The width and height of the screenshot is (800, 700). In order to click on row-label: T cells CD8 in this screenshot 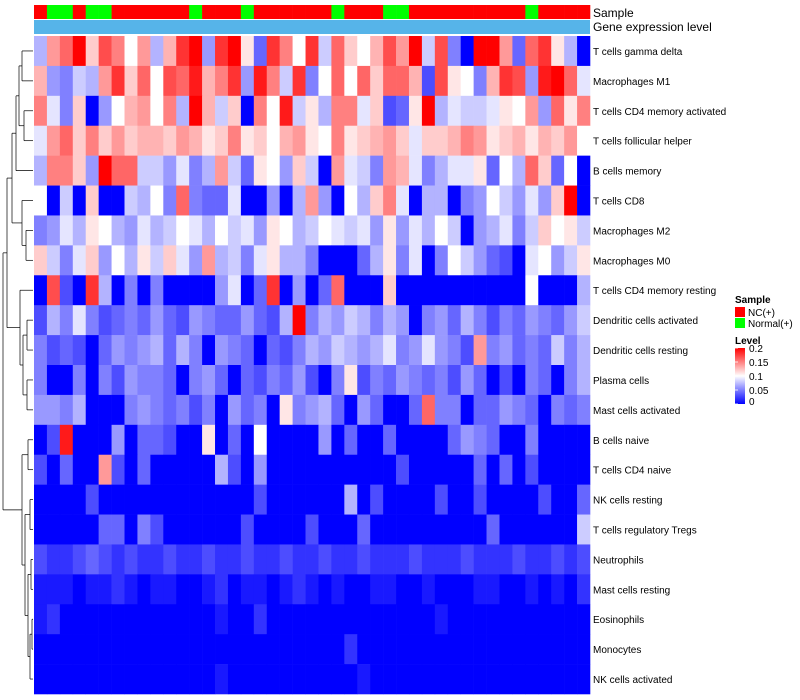, I will do `click(619, 202)`.